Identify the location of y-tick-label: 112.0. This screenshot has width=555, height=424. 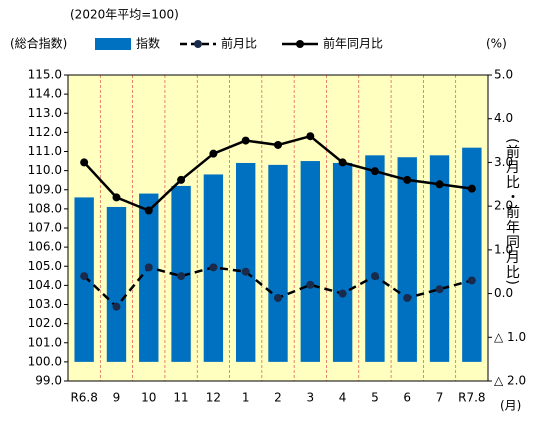
(45, 132).